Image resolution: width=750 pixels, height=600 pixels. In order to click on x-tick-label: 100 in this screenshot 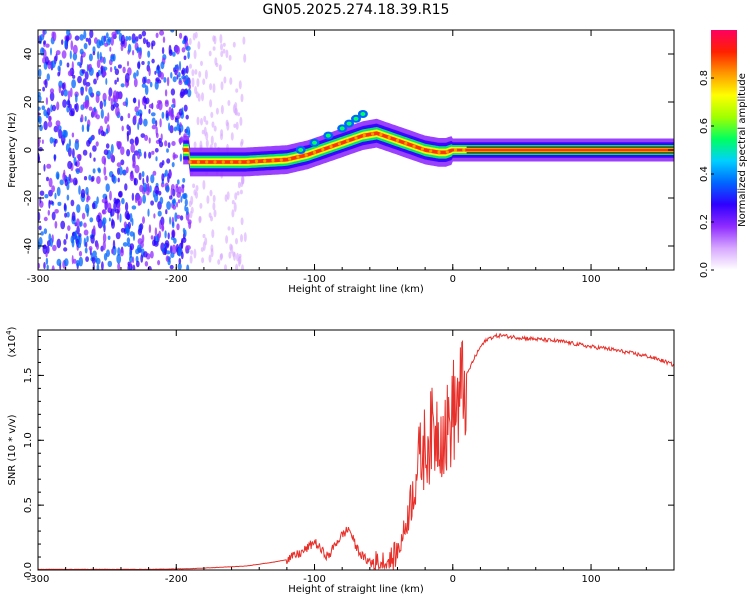, I will do `click(590, 279)`.